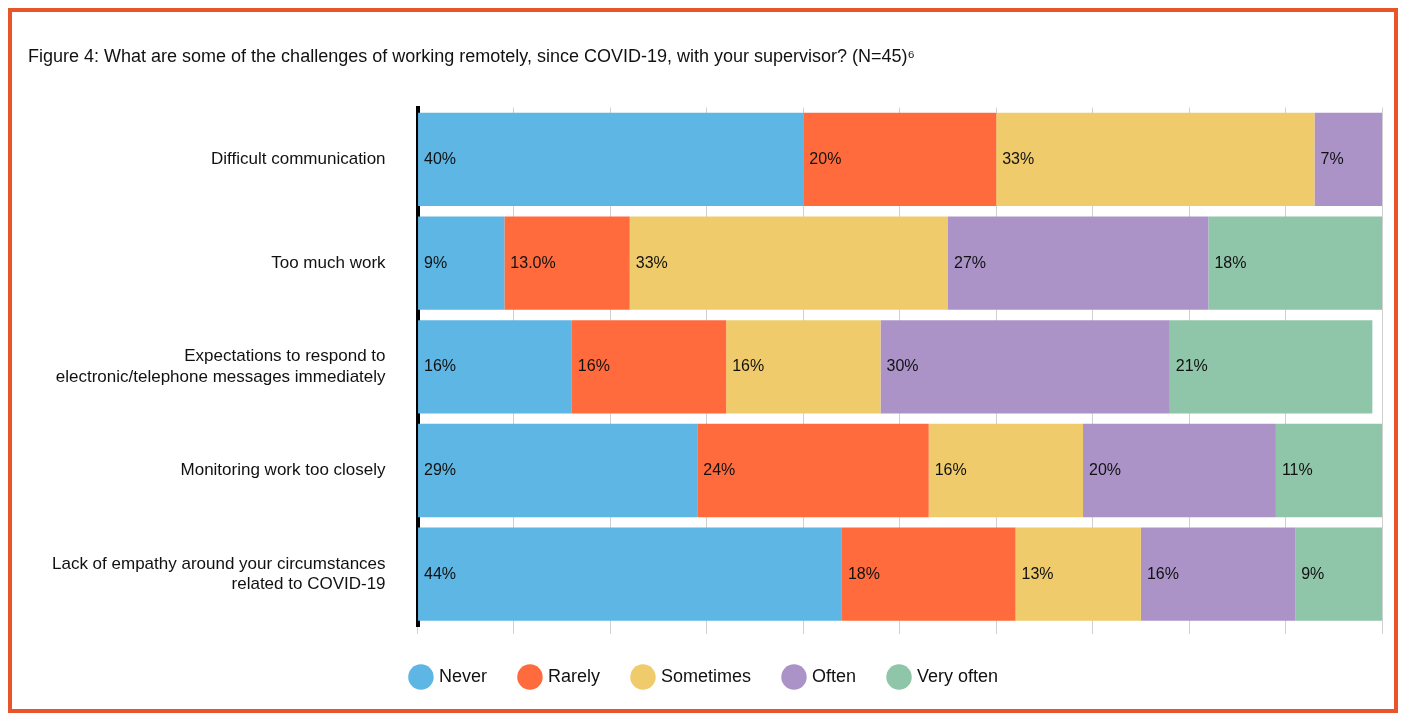 The width and height of the screenshot is (1406, 723). I want to click on y-tick-label: Too much work, so click(329, 262).